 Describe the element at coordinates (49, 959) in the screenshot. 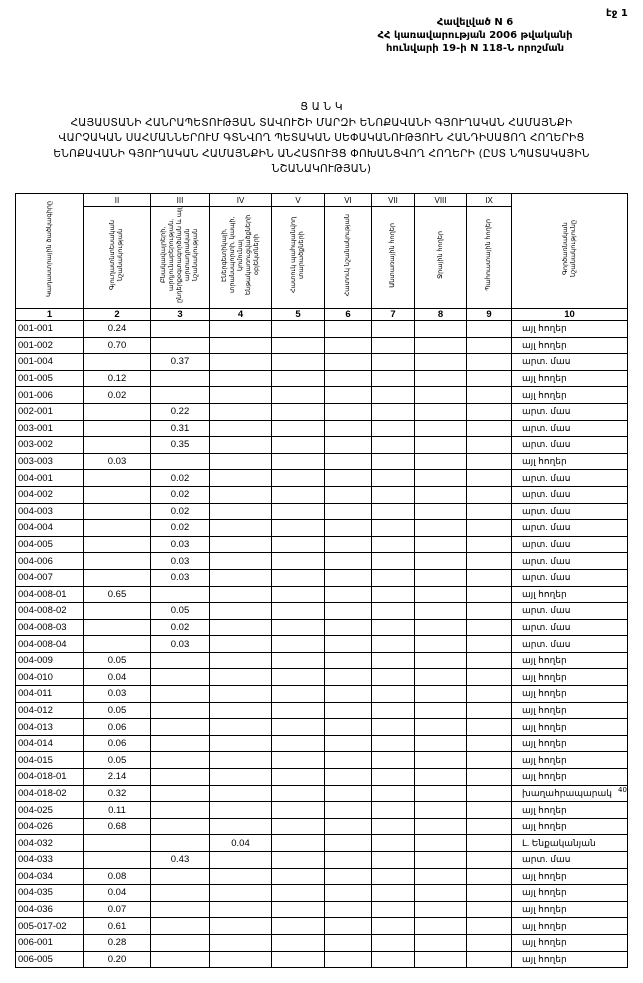

I see `cadastral-code: 006-005` at that location.